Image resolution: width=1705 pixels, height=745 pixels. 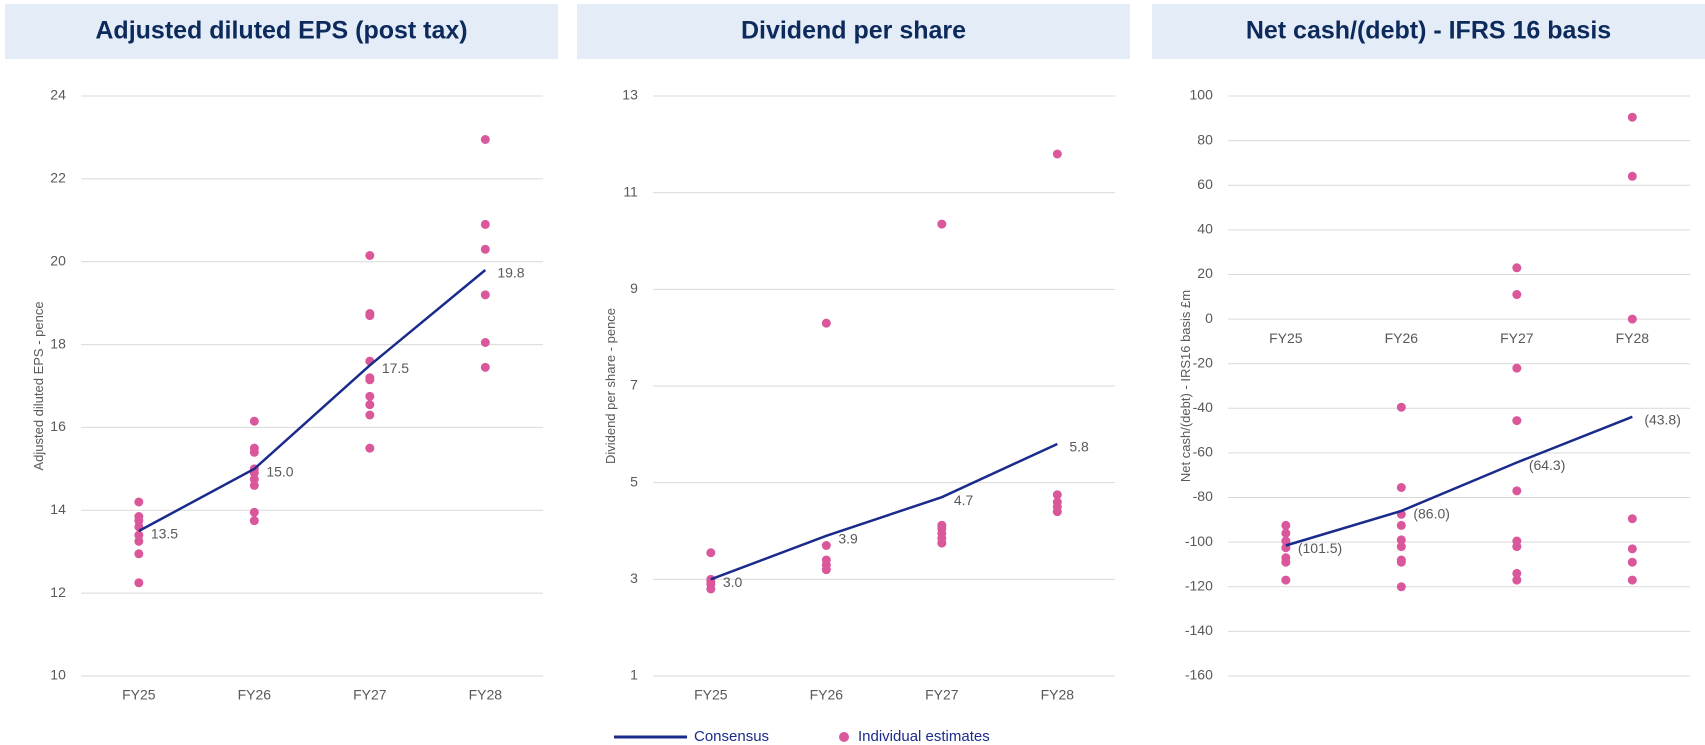 What do you see at coordinates (924, 736) in the screenshot?
I see `legend-label: Individual estimates` at bounding box center [924, 736].